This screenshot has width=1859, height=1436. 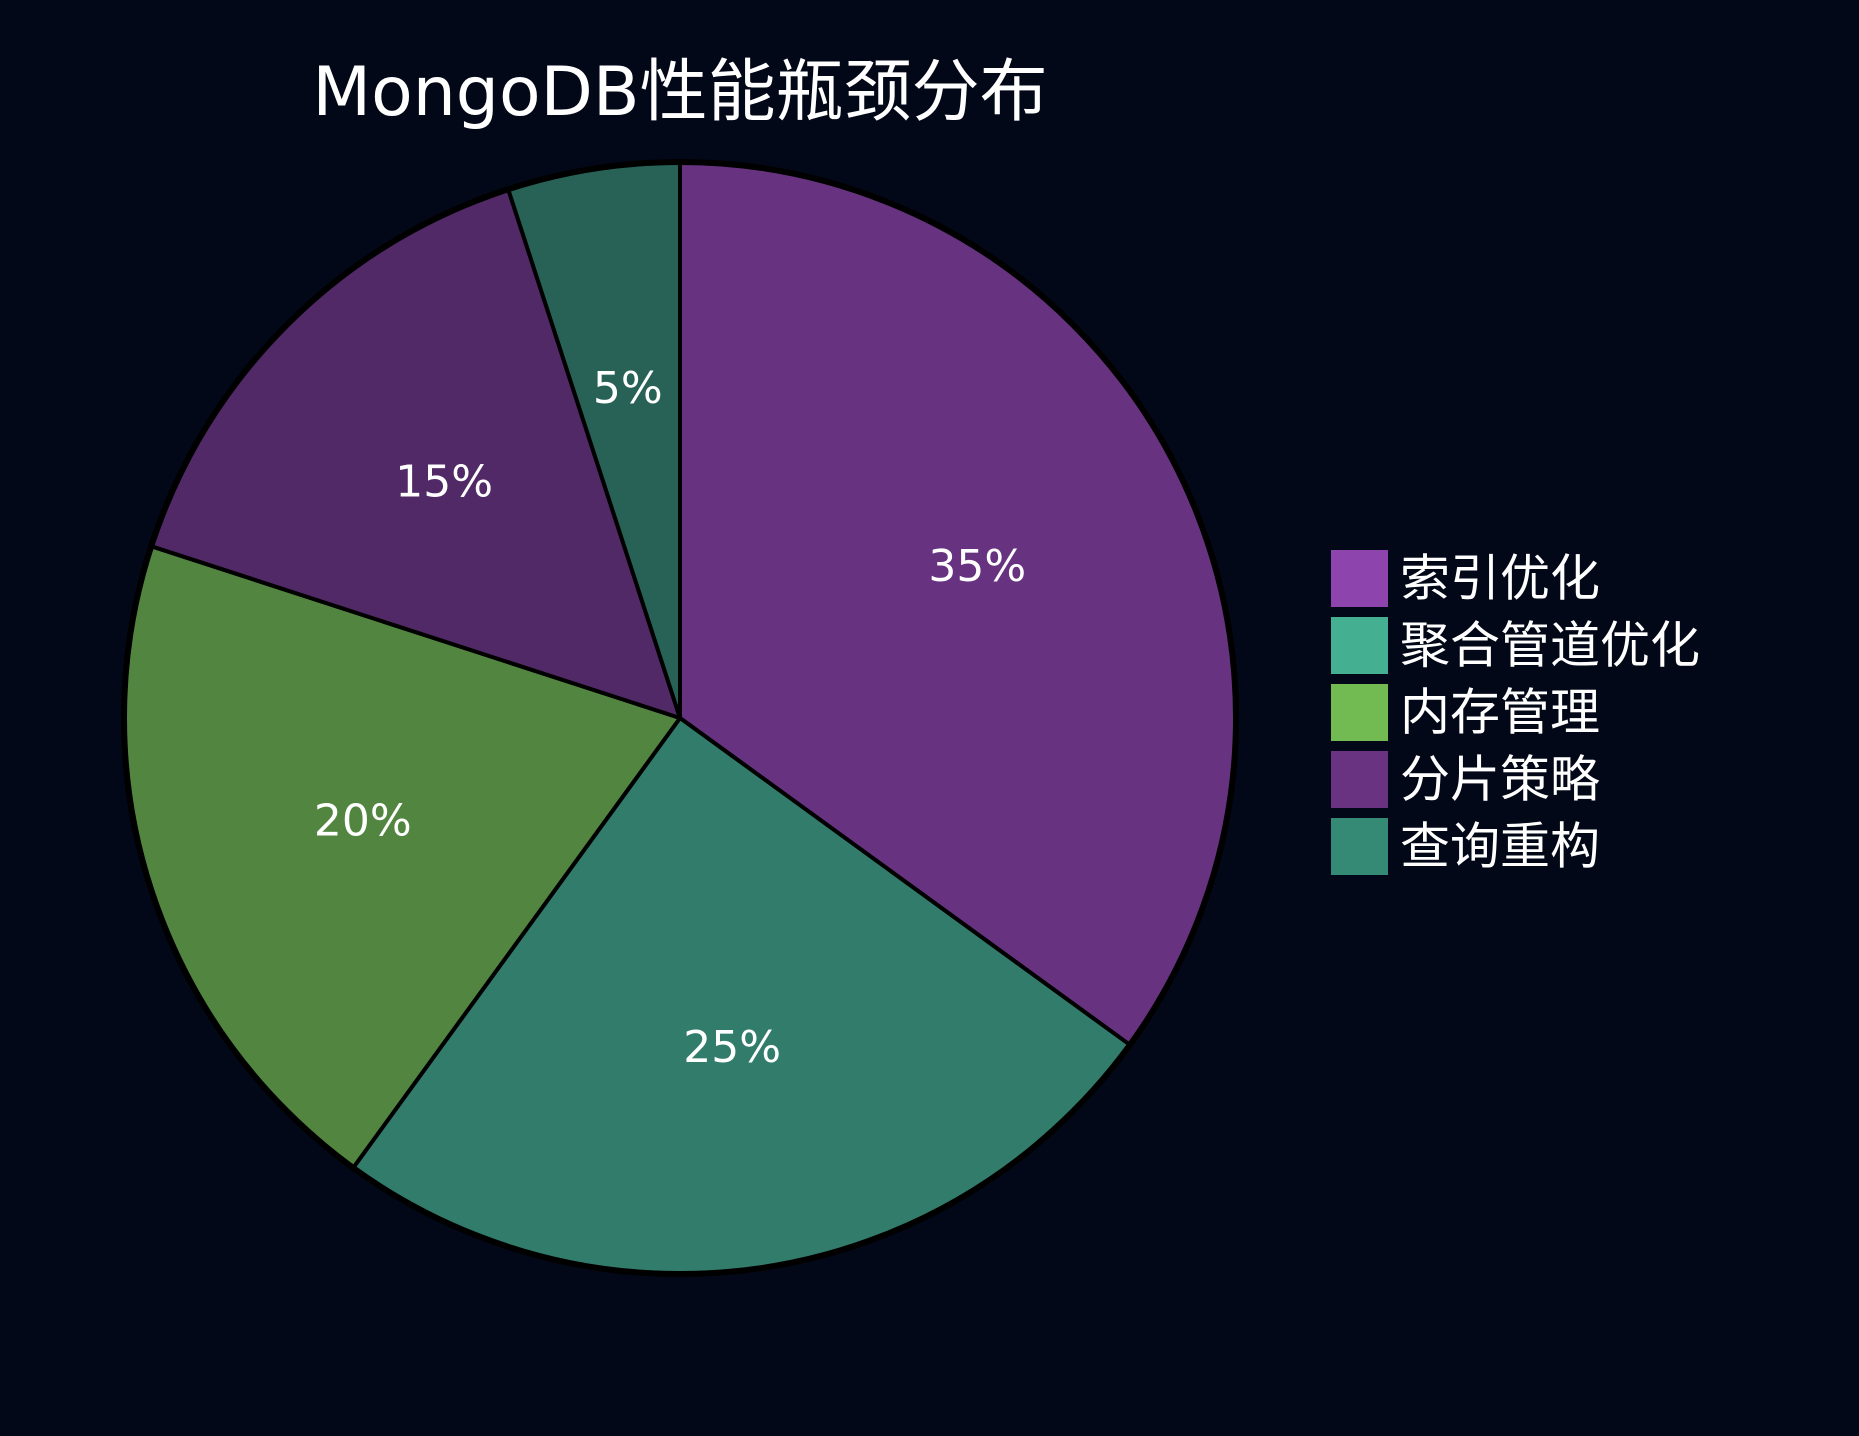 I want to click on chart-title: MongoDB性能瓶颈分布, so click(x=679, y=92).